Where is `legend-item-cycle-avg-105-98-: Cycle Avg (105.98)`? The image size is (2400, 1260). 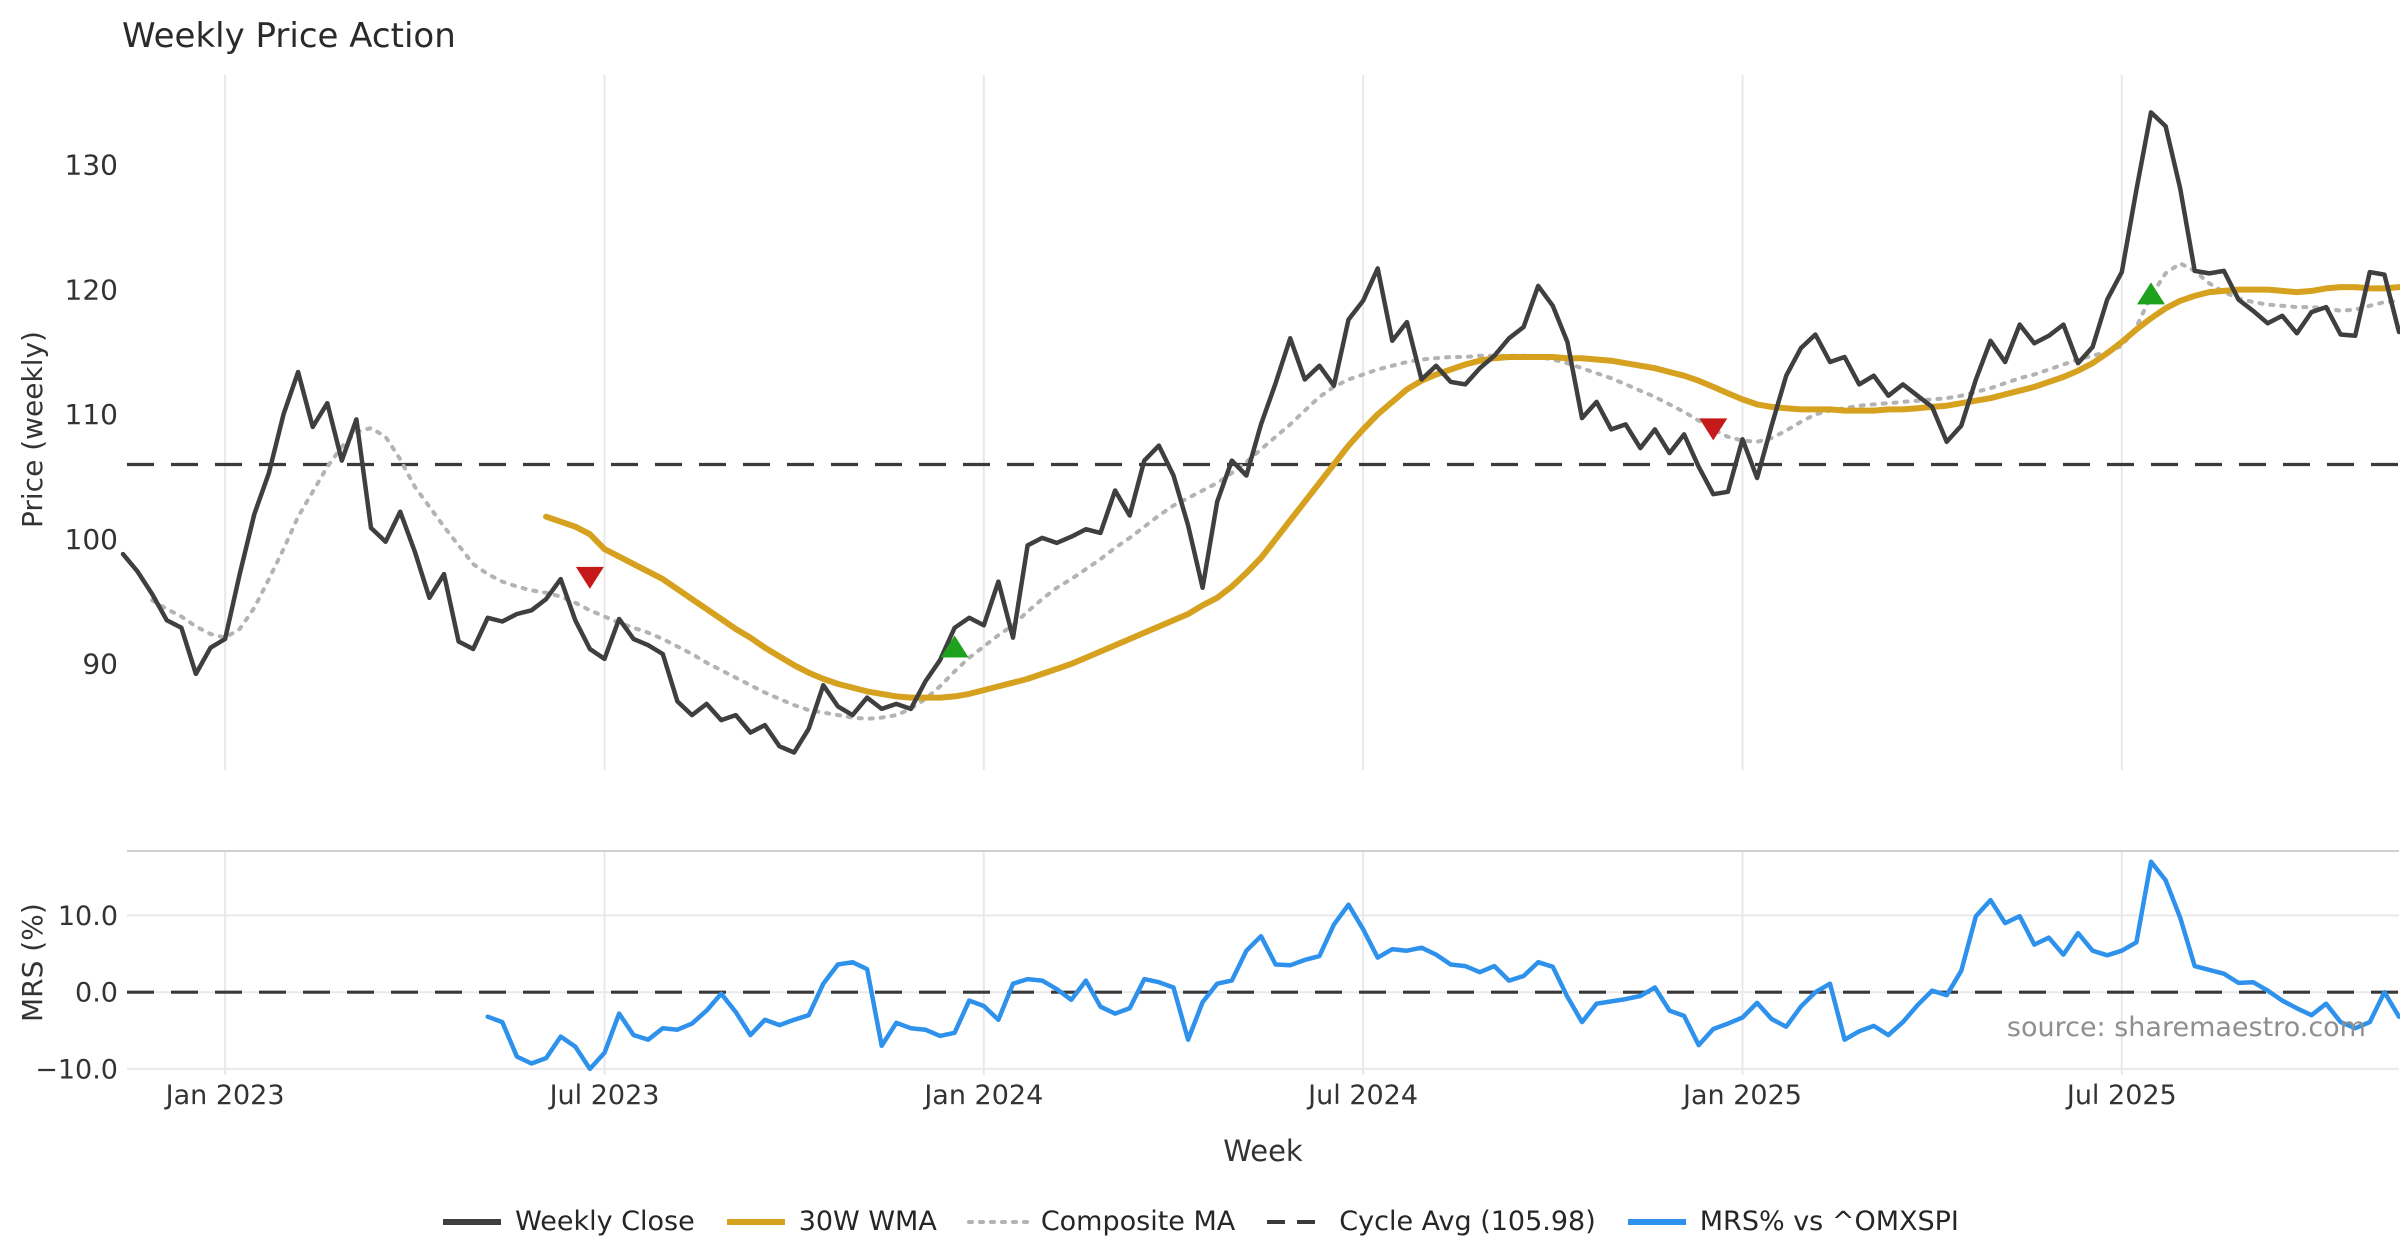
legend-item-cycle-avg-105-98-: Cycle Avg (105.98) is located at coordinates (1430, 1221).